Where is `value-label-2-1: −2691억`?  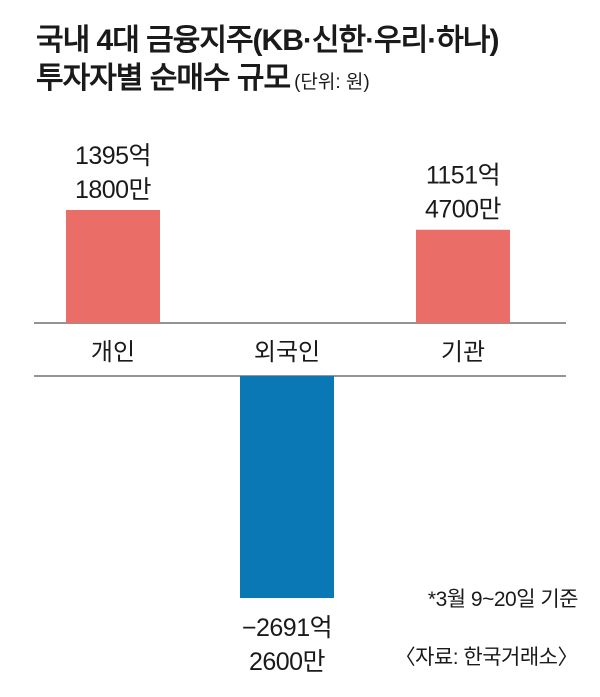
value-label-2-1: −2691억 is located at coordinates (287, 628).